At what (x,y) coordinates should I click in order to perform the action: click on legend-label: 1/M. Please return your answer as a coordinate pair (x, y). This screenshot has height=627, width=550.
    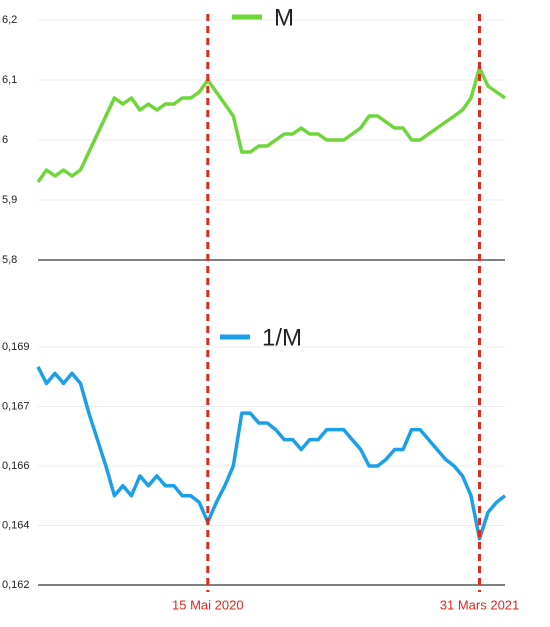
    Looking at the image, I should click on (282, 337).